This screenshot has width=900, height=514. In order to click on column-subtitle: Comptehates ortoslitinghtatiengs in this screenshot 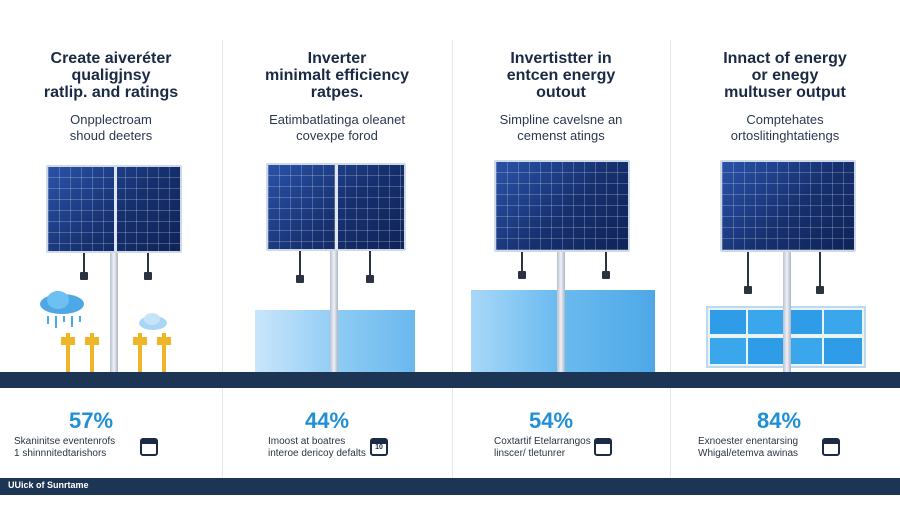, I will do `click(785, 127)`.